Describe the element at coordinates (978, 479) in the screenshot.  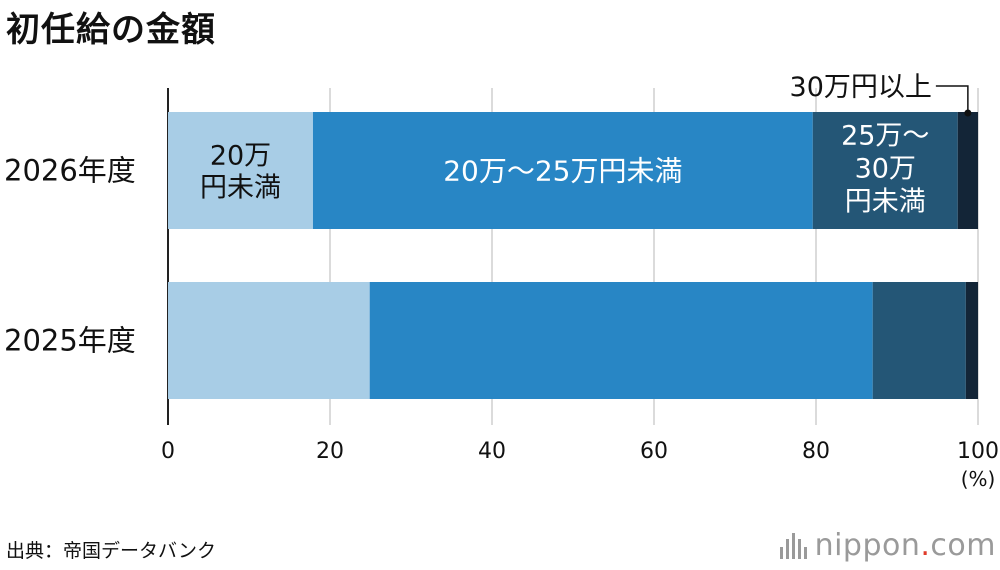
I see `x-unit-label: (%)` at that location.